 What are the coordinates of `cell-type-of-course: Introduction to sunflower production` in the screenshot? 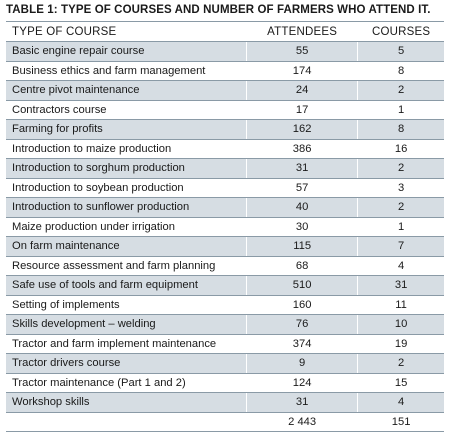 It's located at (126, 207).